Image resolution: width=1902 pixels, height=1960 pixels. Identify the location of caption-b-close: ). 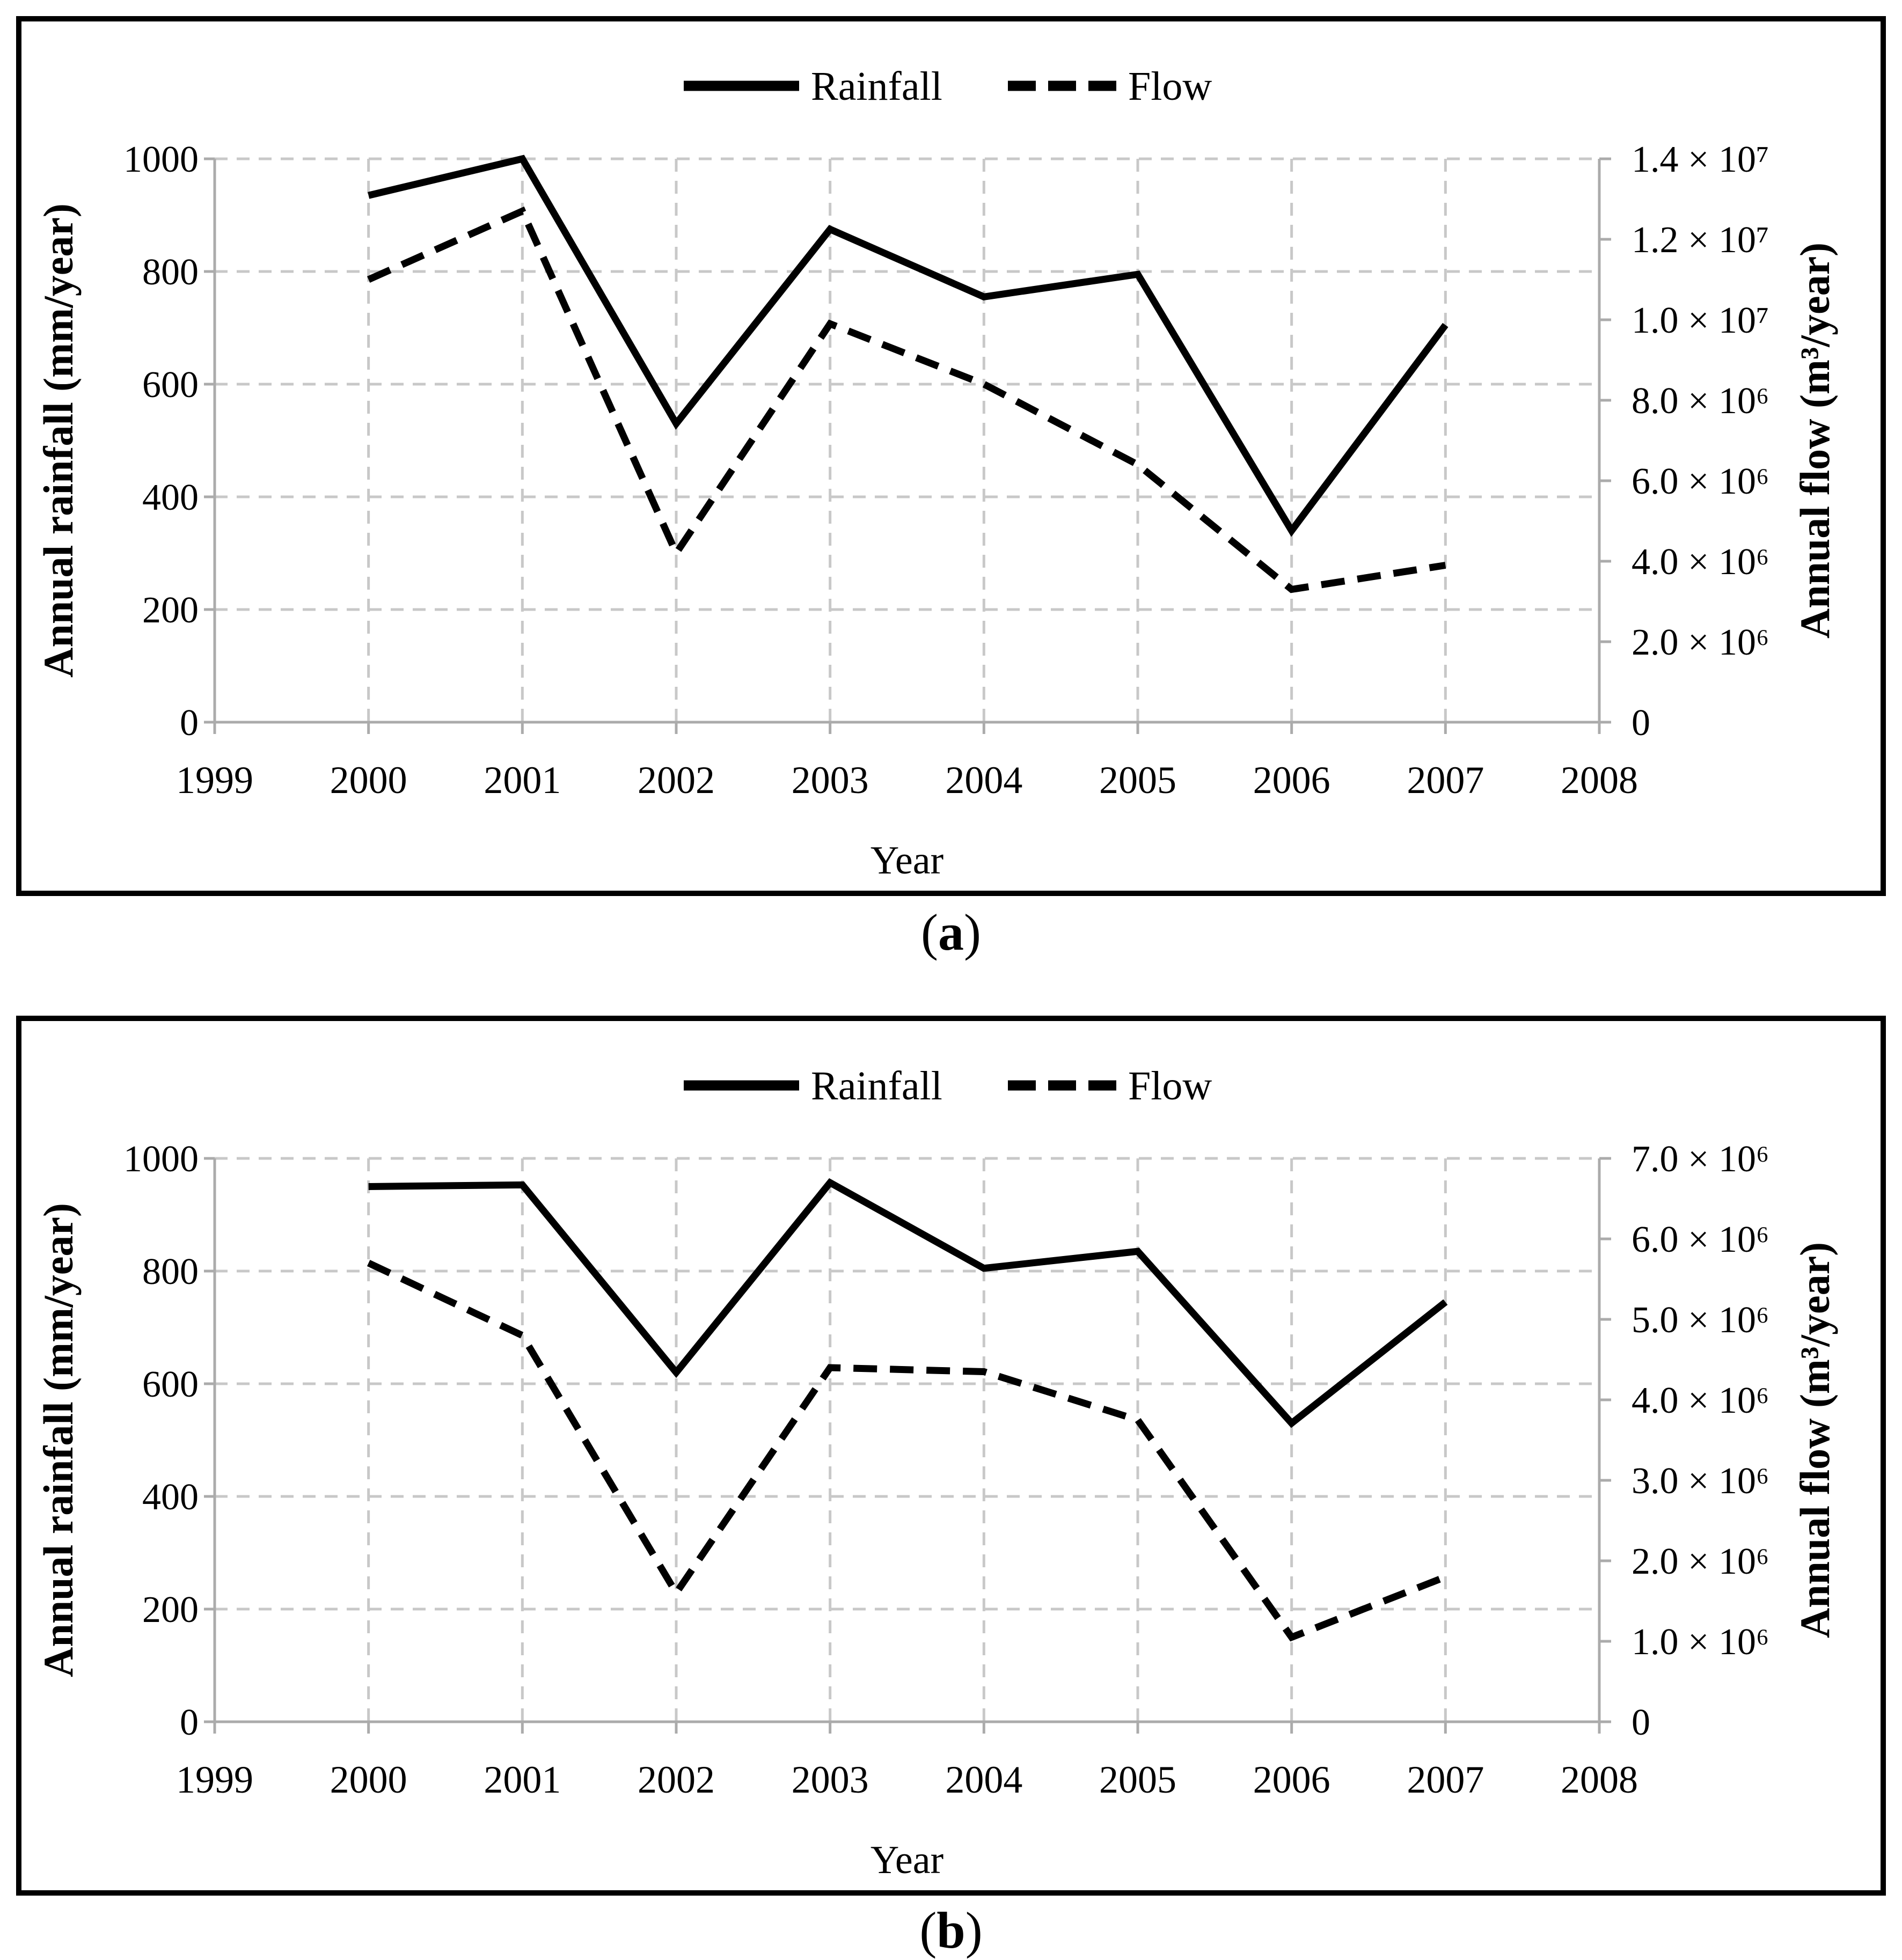
(974, 1930).